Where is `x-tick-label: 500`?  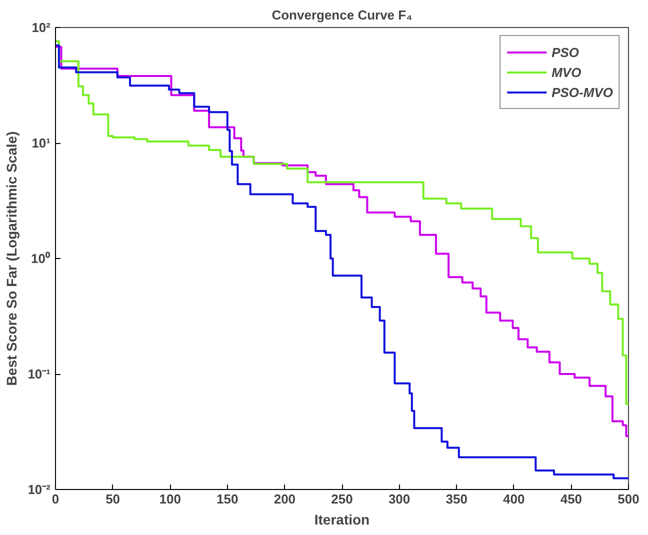 x-tick-label: 500 is located at coordinates (629, 499).